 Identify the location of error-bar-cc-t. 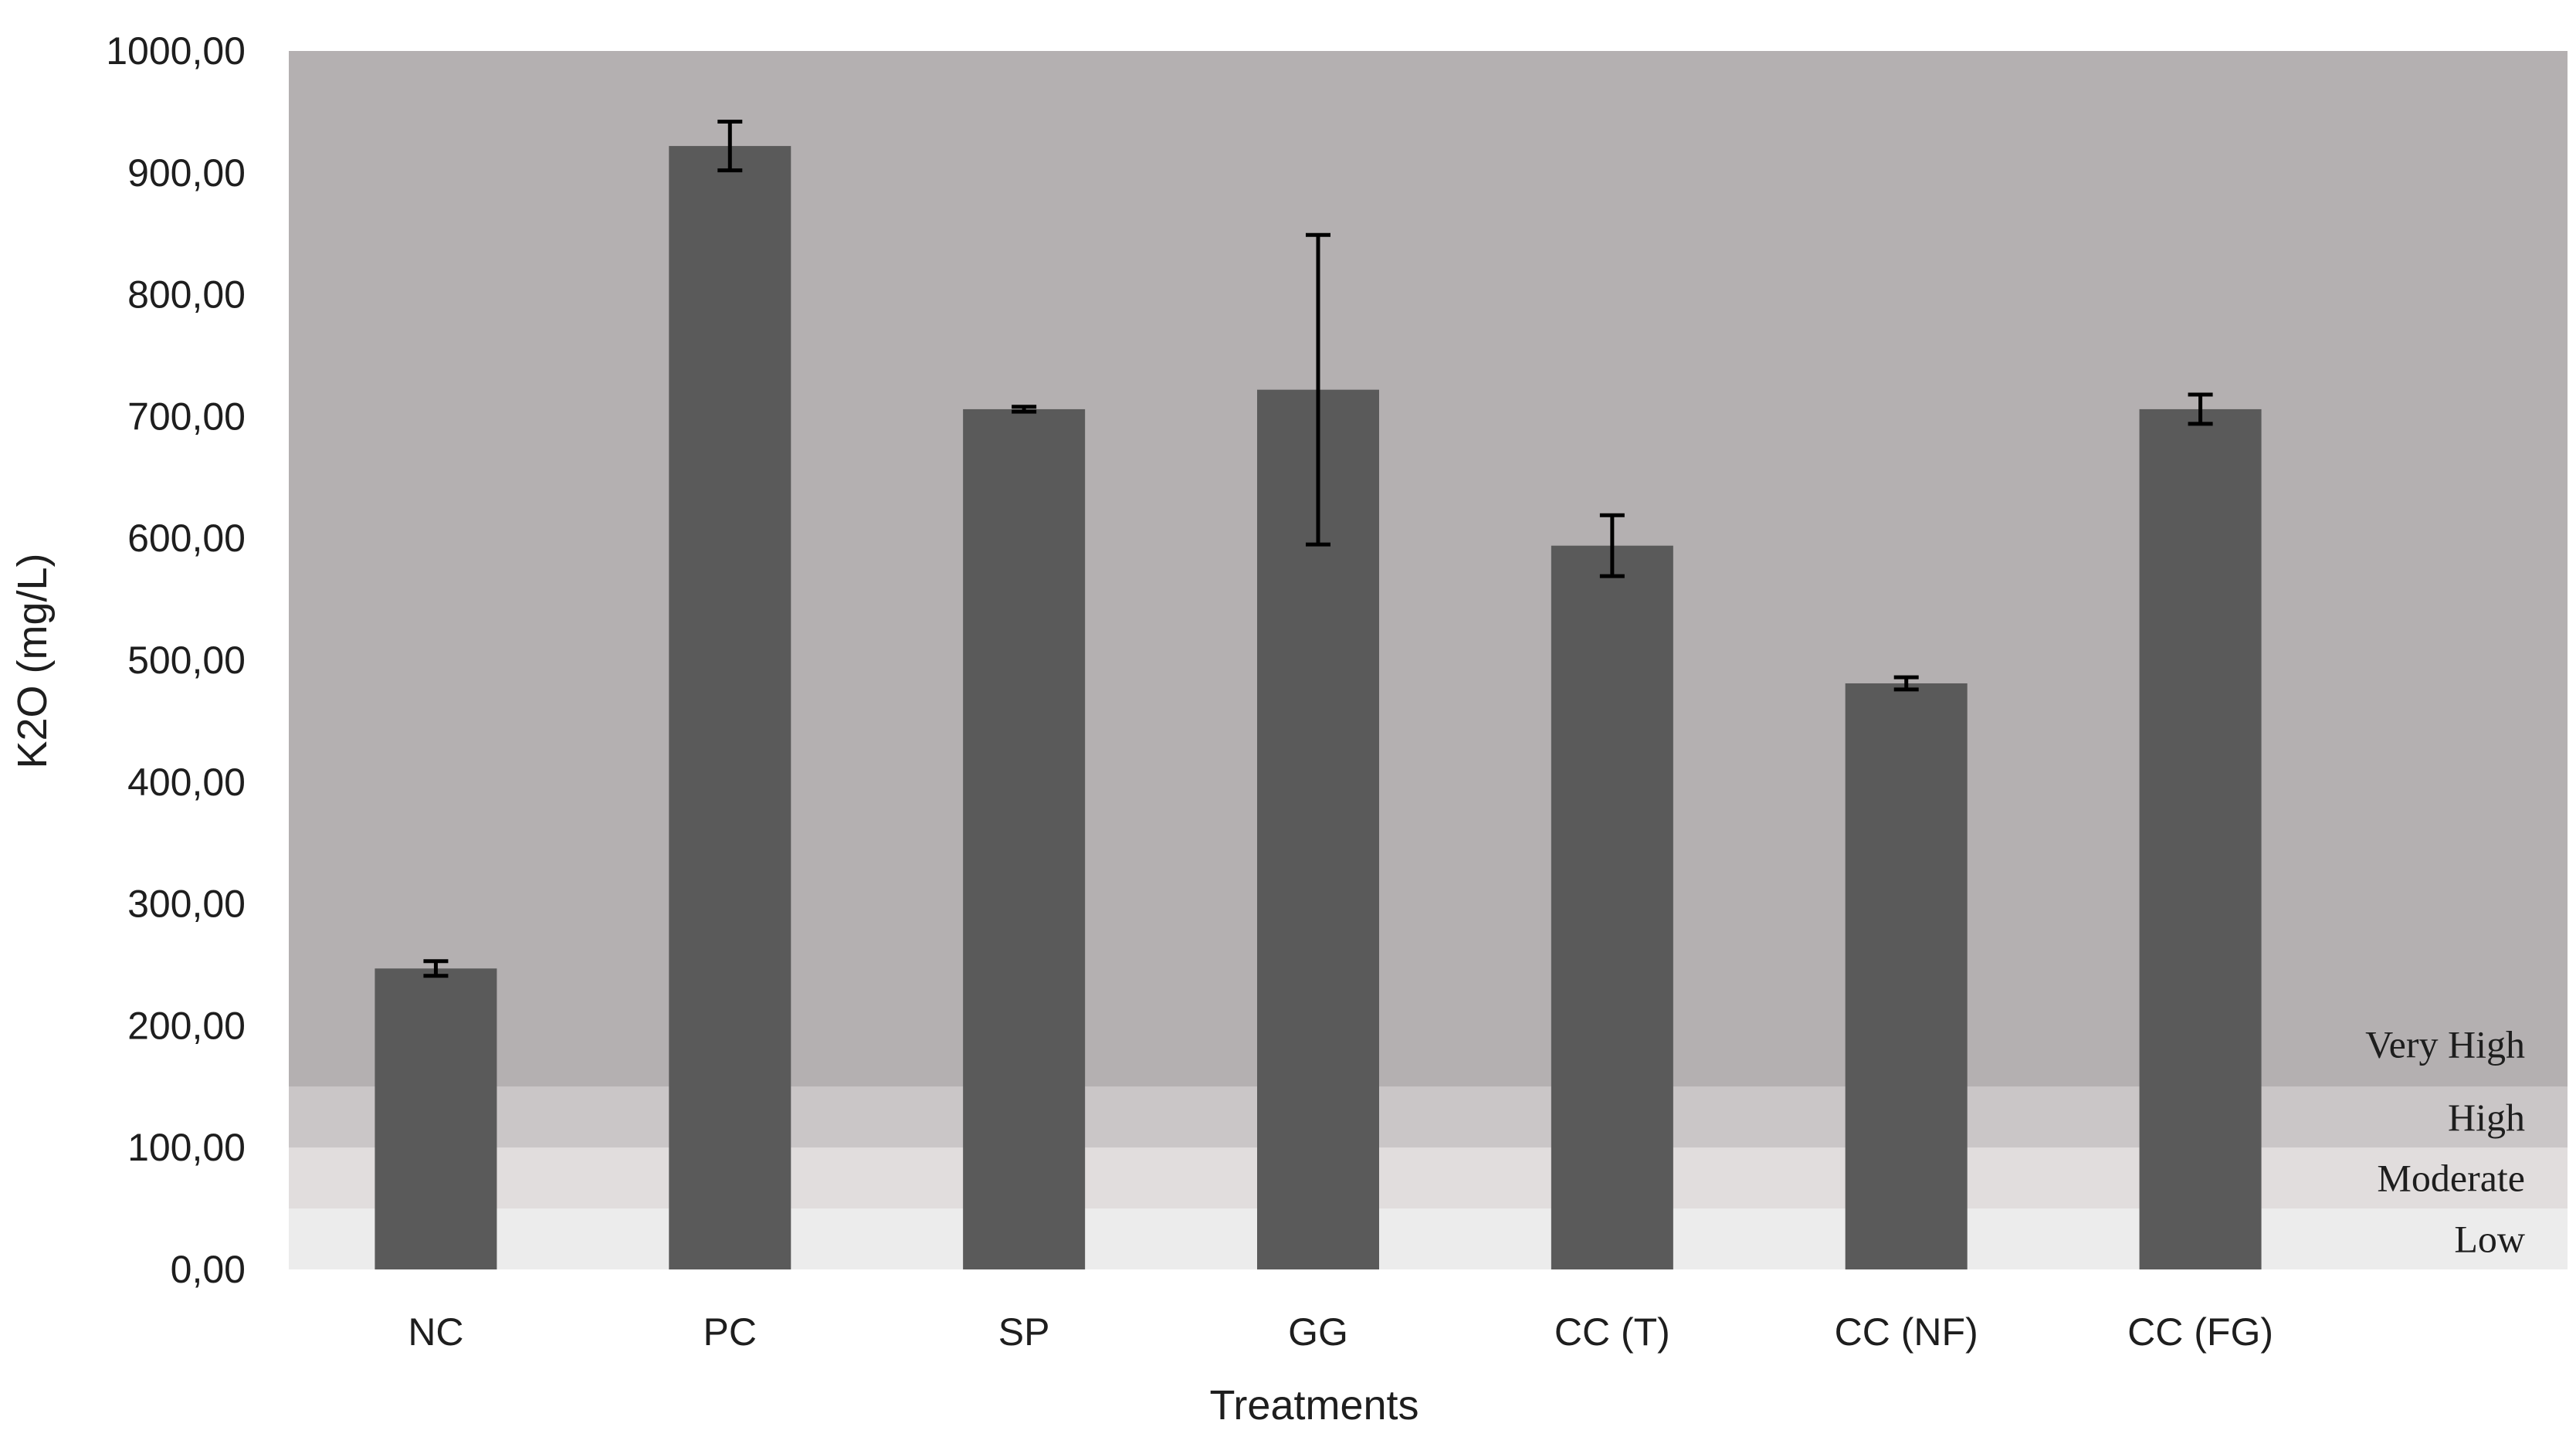
(1612, 545).